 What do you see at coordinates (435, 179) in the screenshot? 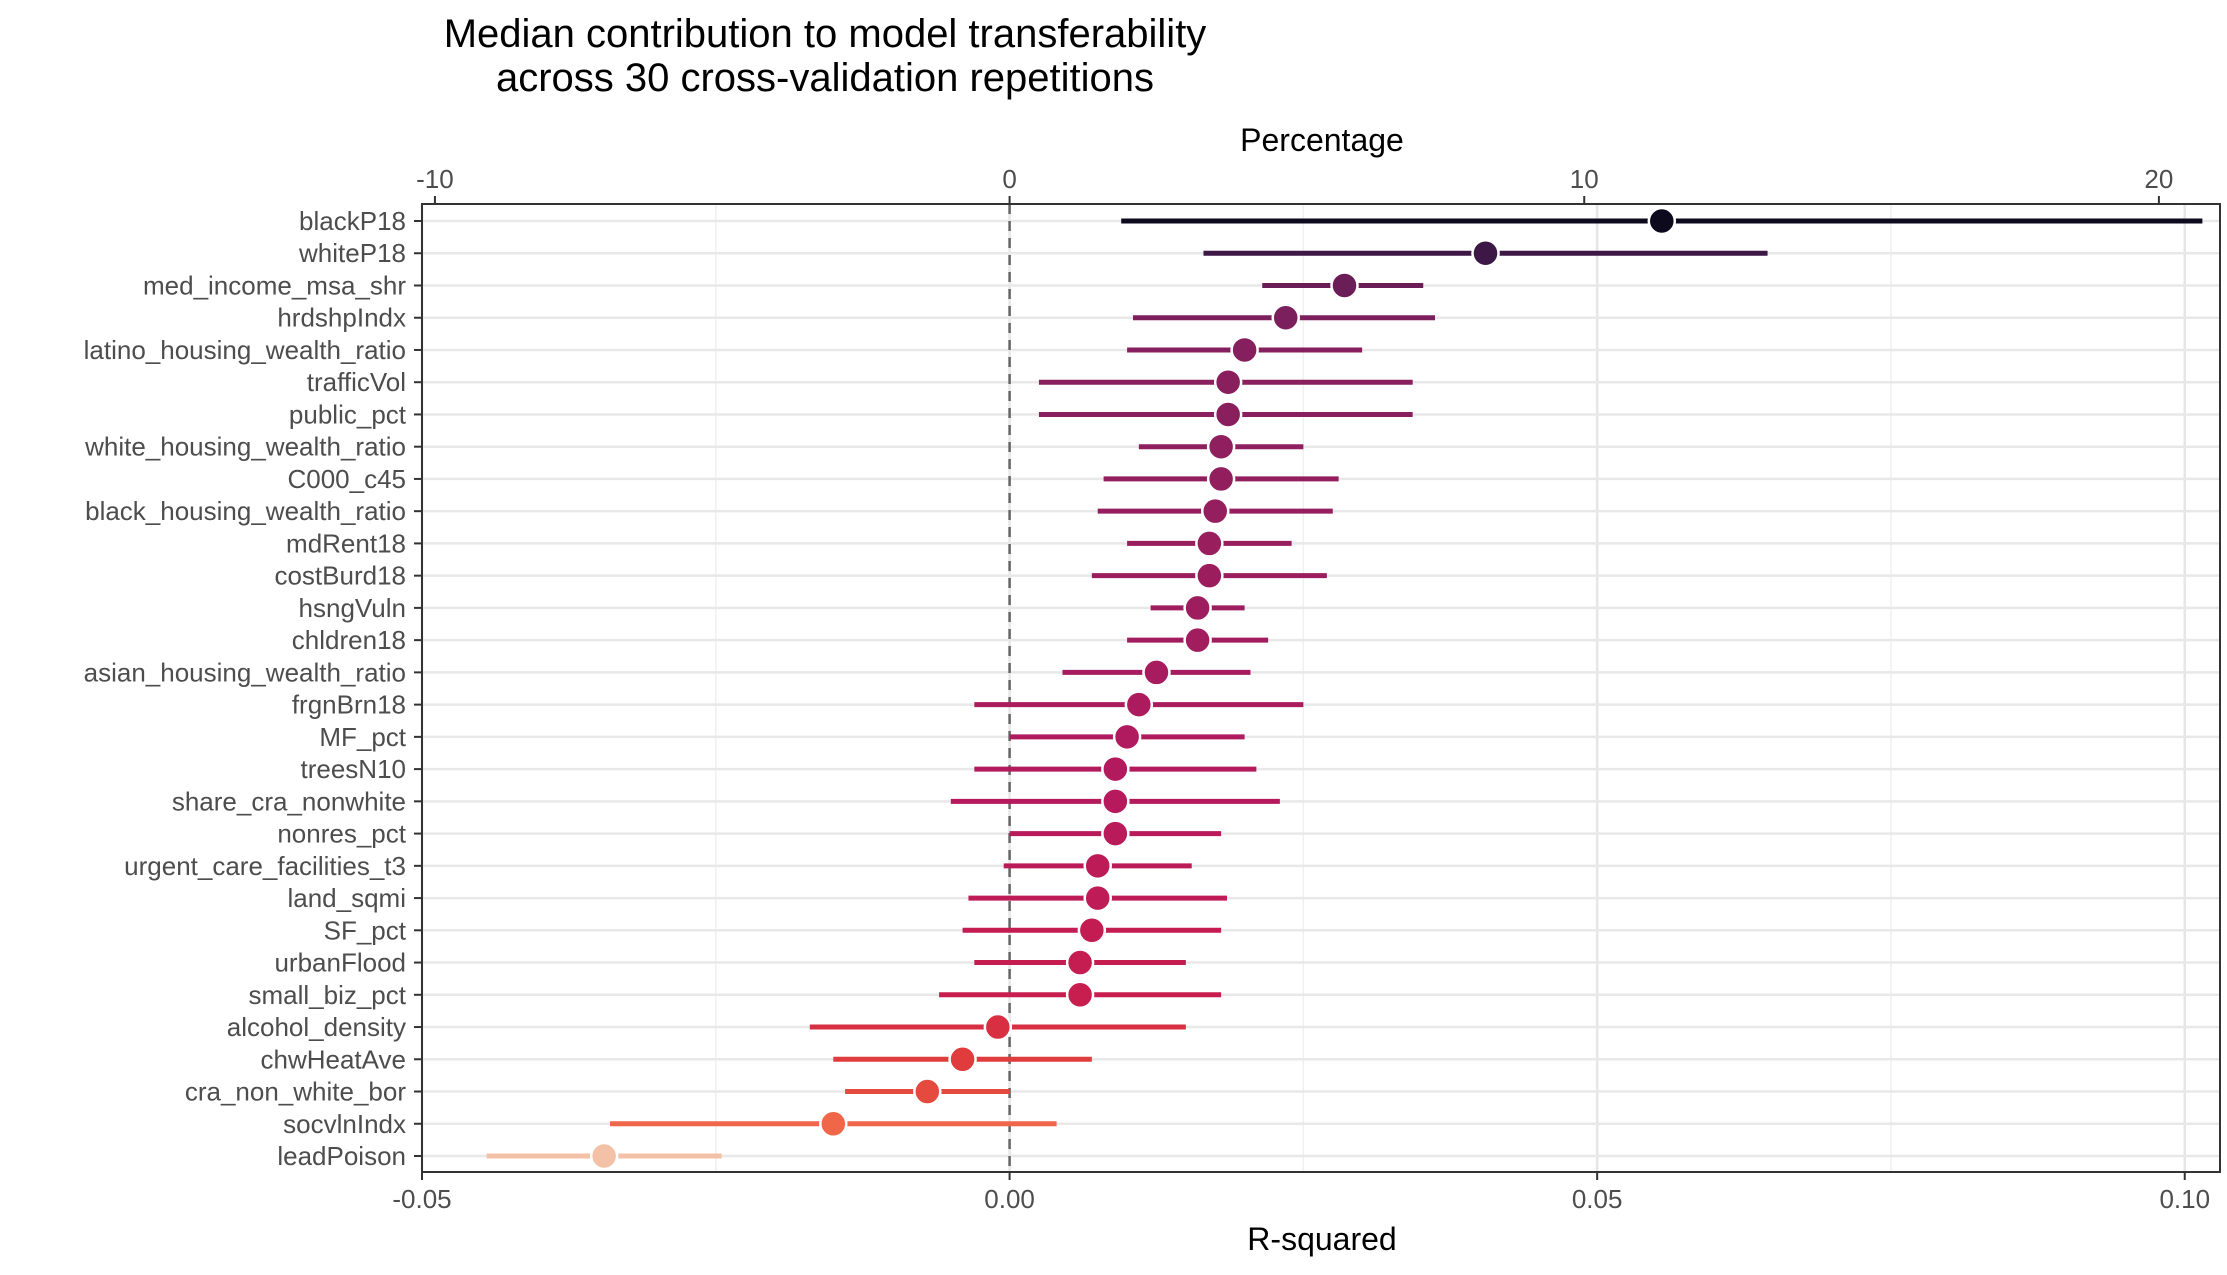
I see `x-top-tick-label: -10` at bounding box center [435, 179].